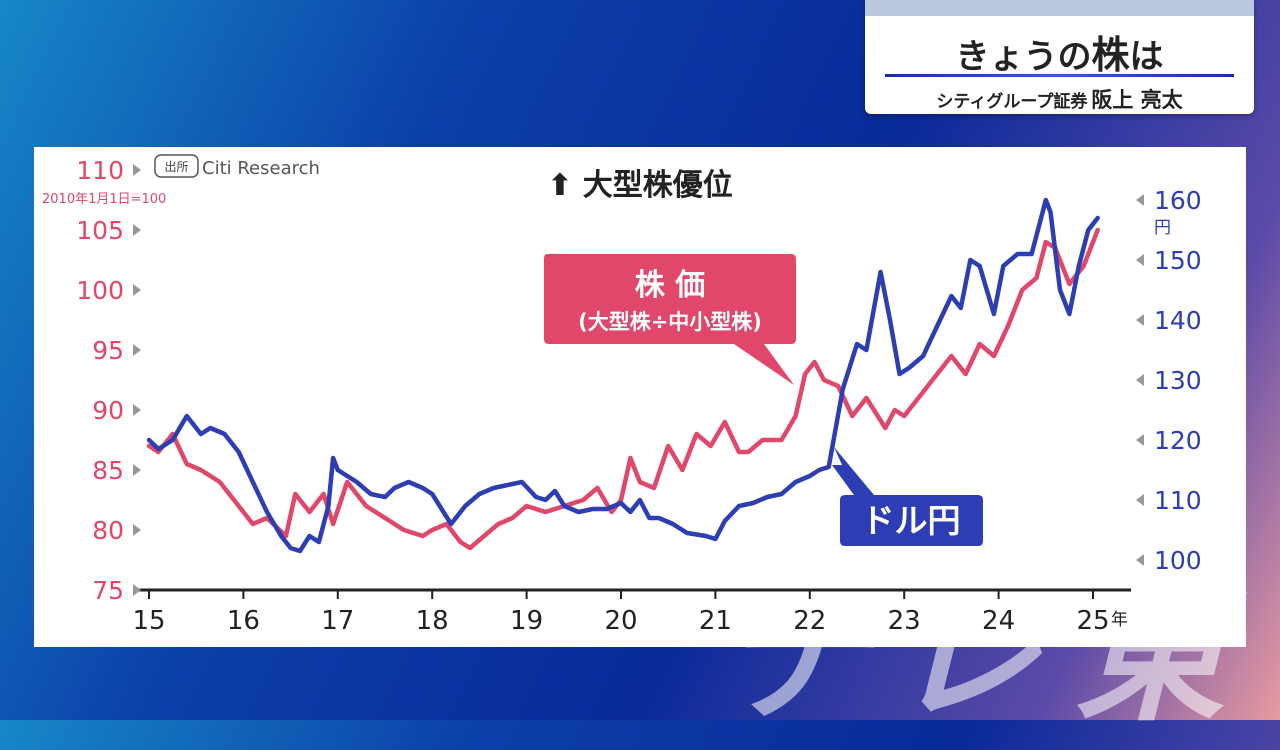 The width and height of the screenshot is (1280, 750). Describe the element at coordinates (715, 621) in the screenshot. I see `x-tick-label: 21` at that location.